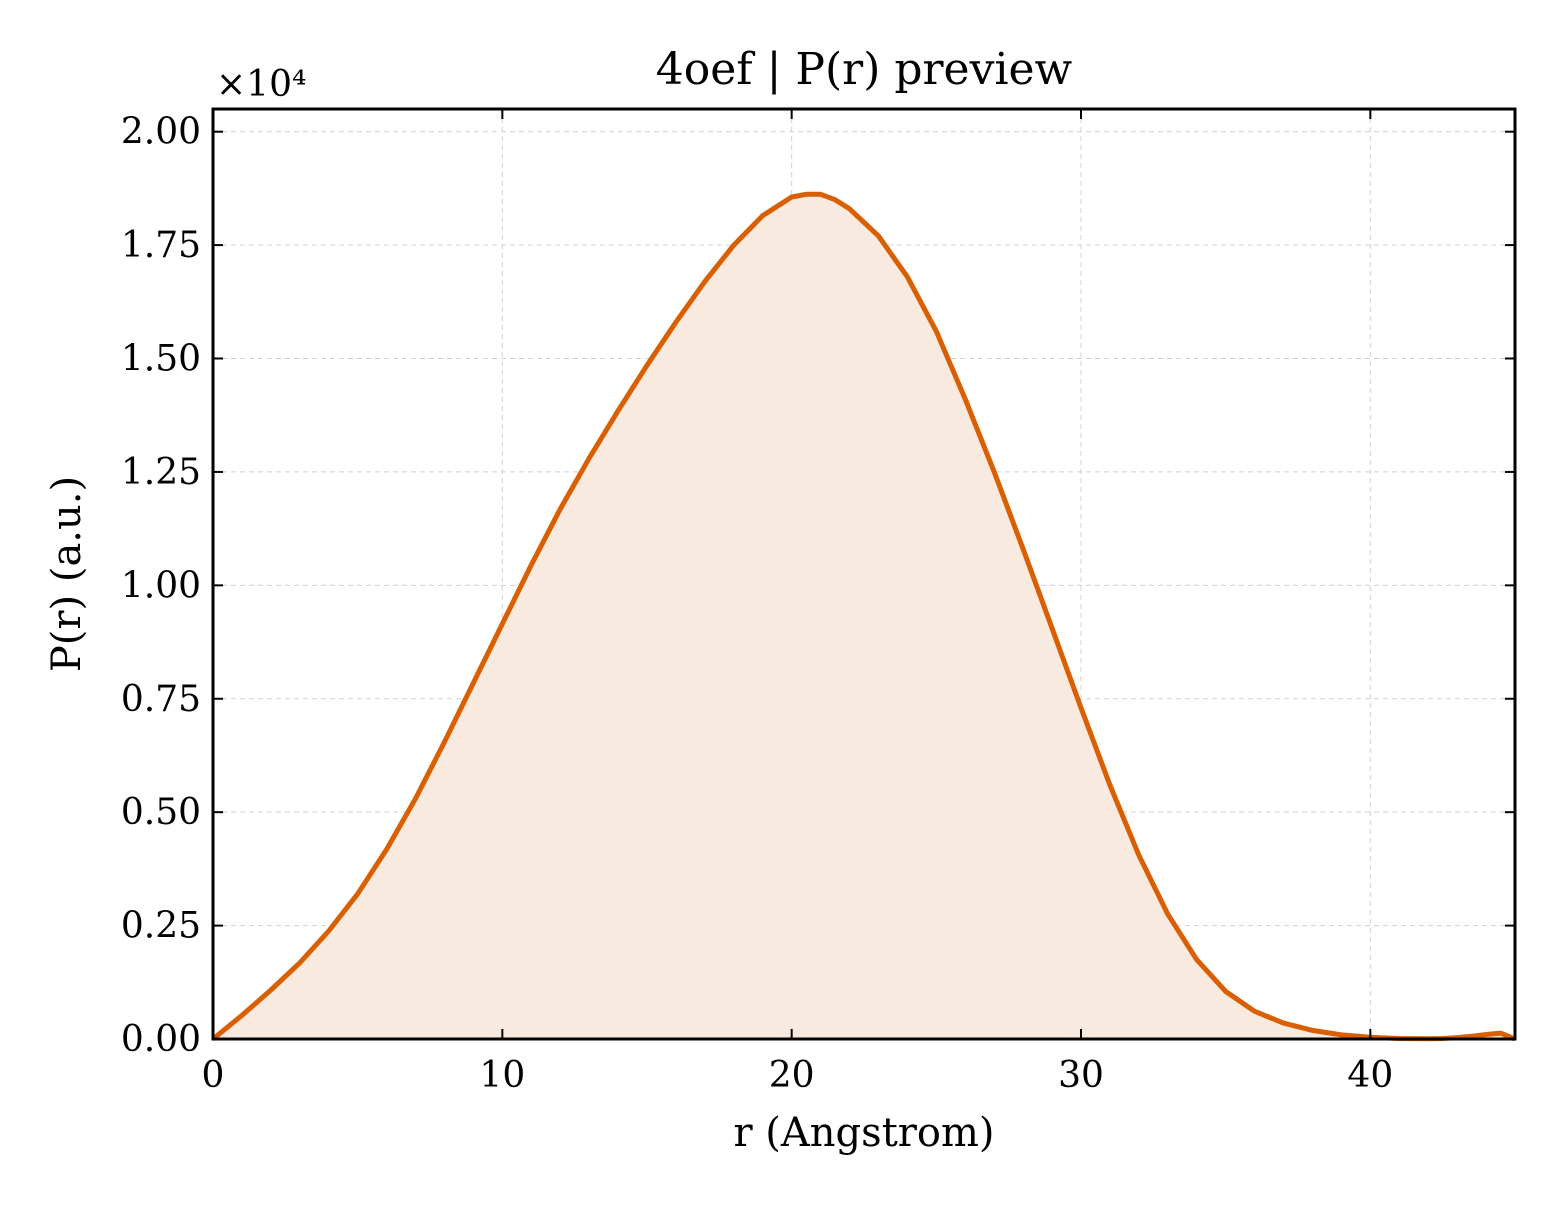 Image resolution: width=1560 pixels, height=1205 pixels. What do you see at coordinates (161, 699) in the screenshot?
I see `y-tick-label: 0.75` at bounding box center [161, 699].